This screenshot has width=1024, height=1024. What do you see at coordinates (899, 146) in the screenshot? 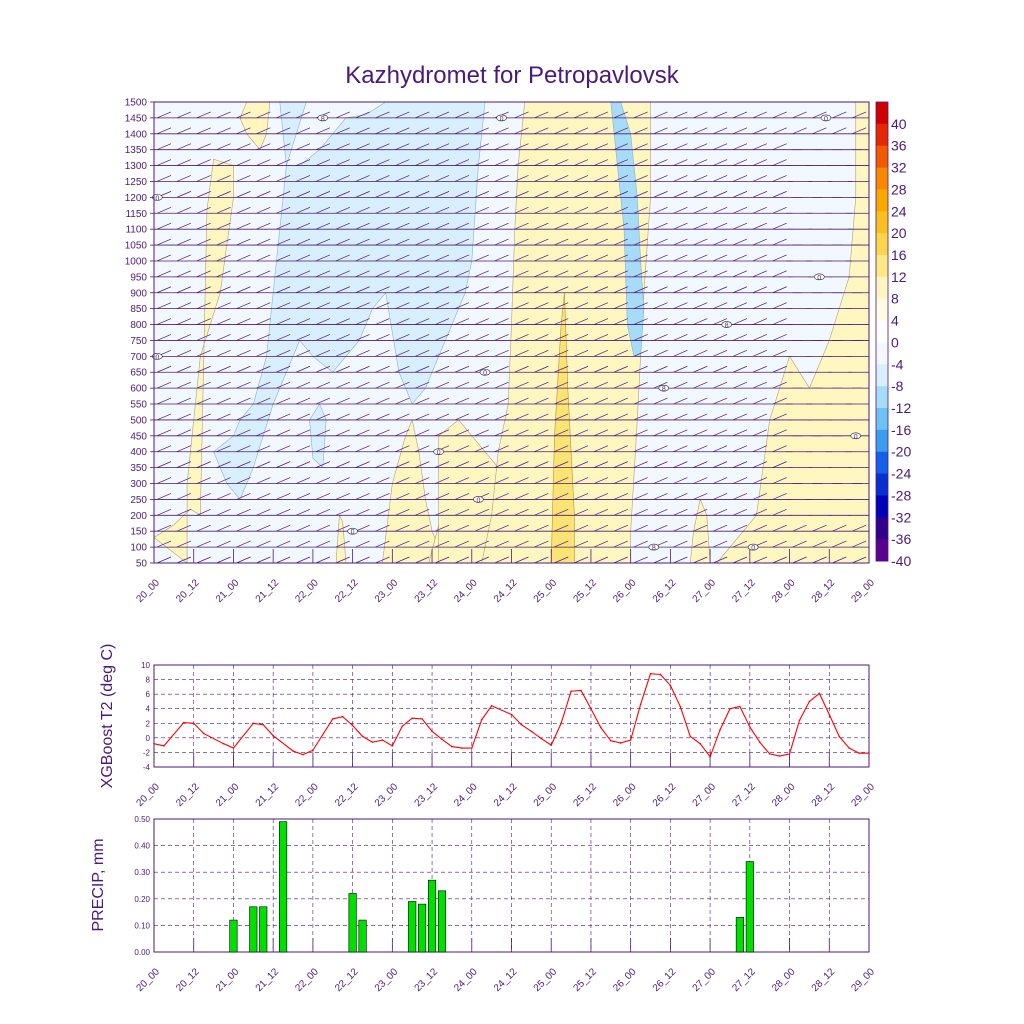
I see `colorbar-label: 36` at bounding box center [899, 146].